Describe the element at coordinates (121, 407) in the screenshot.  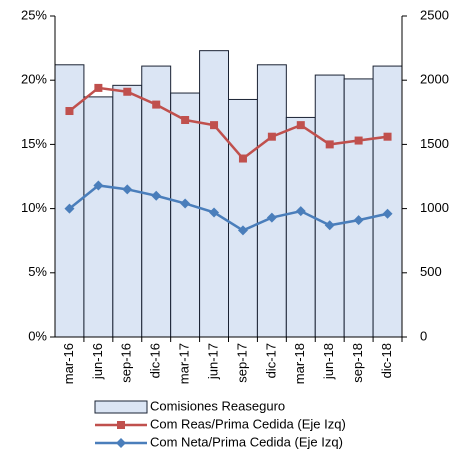
I see `legend-swatch` at that location.